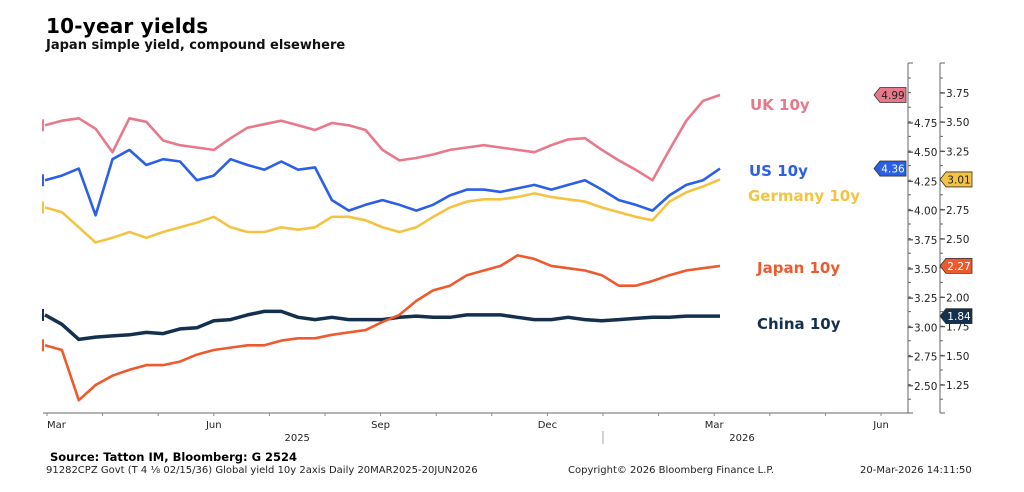 The height and width of the screenshot is (492, 1024). What do you see at coordinates (925, 182) in the screenshot?
I see `y-axis-left-tick-label: 4.25` at bounding box center [925, 182].